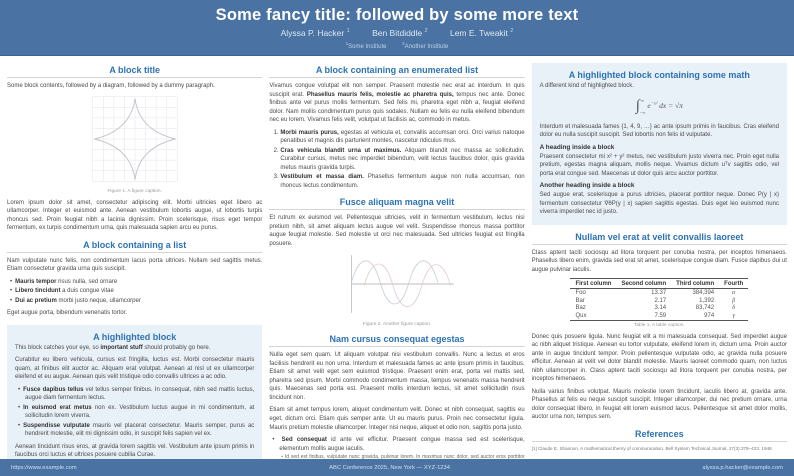 This screenshot has height=476, width=794. I want to click on list-item-text: a duis congue vitae, so click(87, 291).